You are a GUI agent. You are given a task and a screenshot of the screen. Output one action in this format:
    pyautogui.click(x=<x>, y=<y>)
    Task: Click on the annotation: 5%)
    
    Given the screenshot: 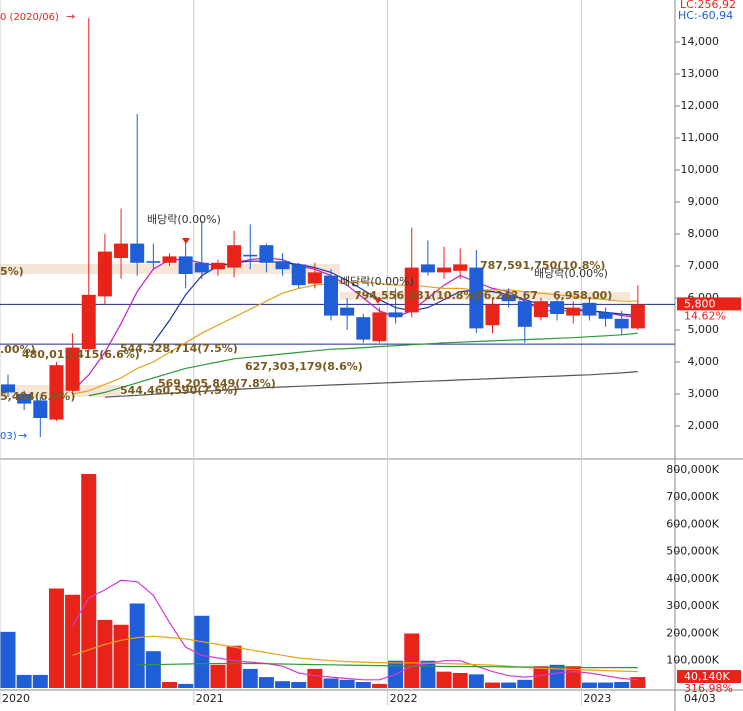 What is the action you would take?
    pyautogui.click(x=12, y=271)
    